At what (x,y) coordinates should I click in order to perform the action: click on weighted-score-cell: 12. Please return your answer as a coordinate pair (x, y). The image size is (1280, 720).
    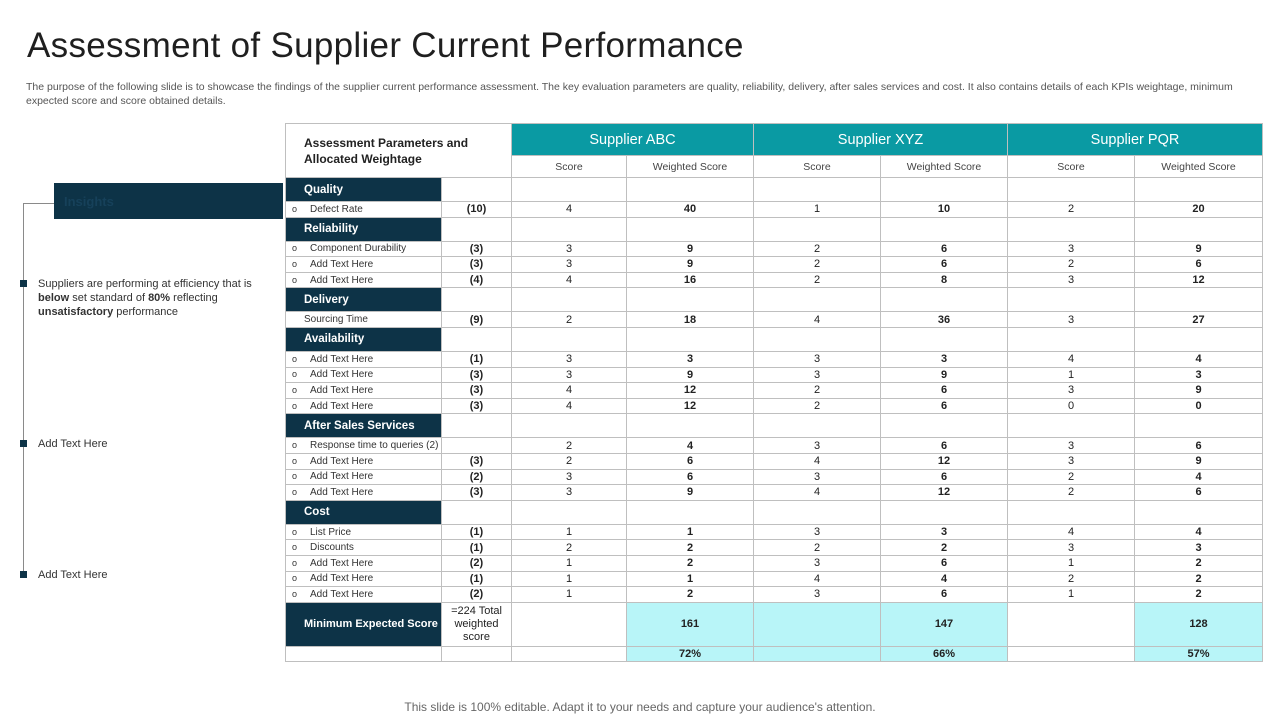
    Looking at the image, I should click on (690, 390).